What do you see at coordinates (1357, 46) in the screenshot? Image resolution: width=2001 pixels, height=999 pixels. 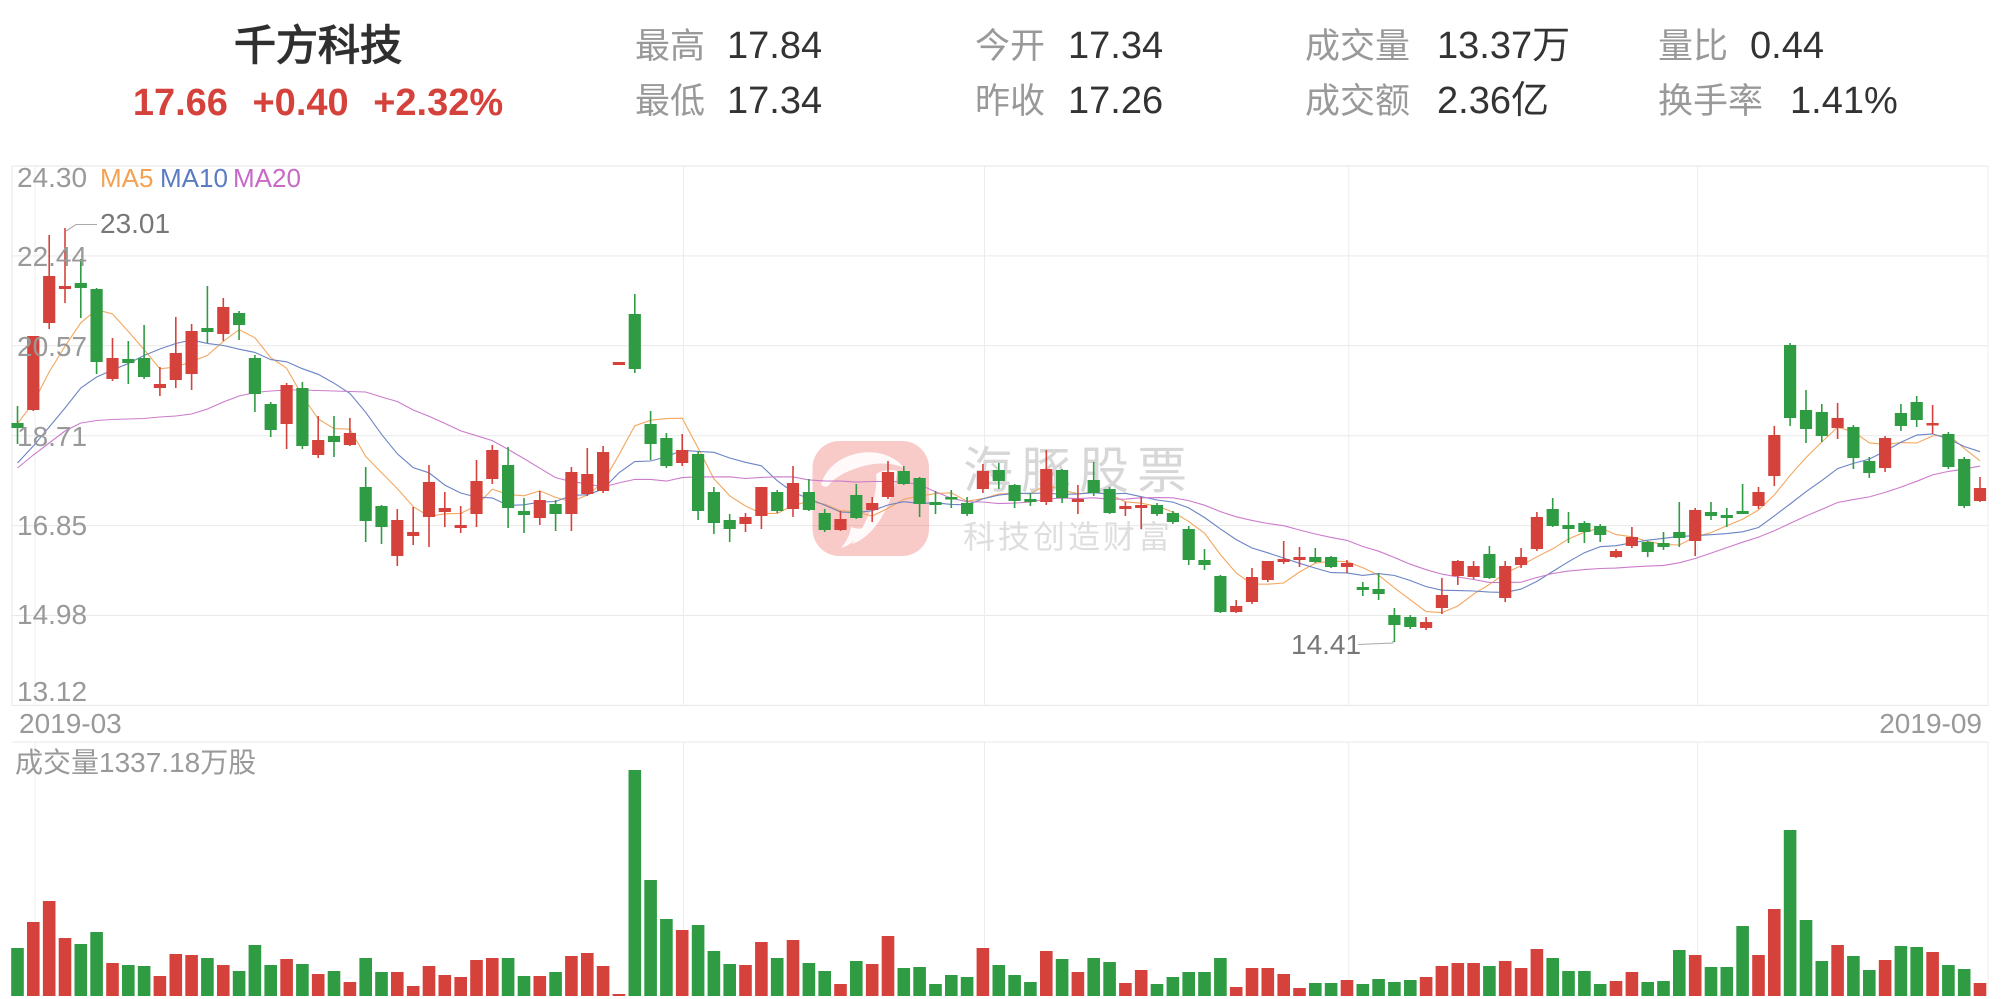 I see `svg-text: 成交量` at bounding box center [1357, 46].